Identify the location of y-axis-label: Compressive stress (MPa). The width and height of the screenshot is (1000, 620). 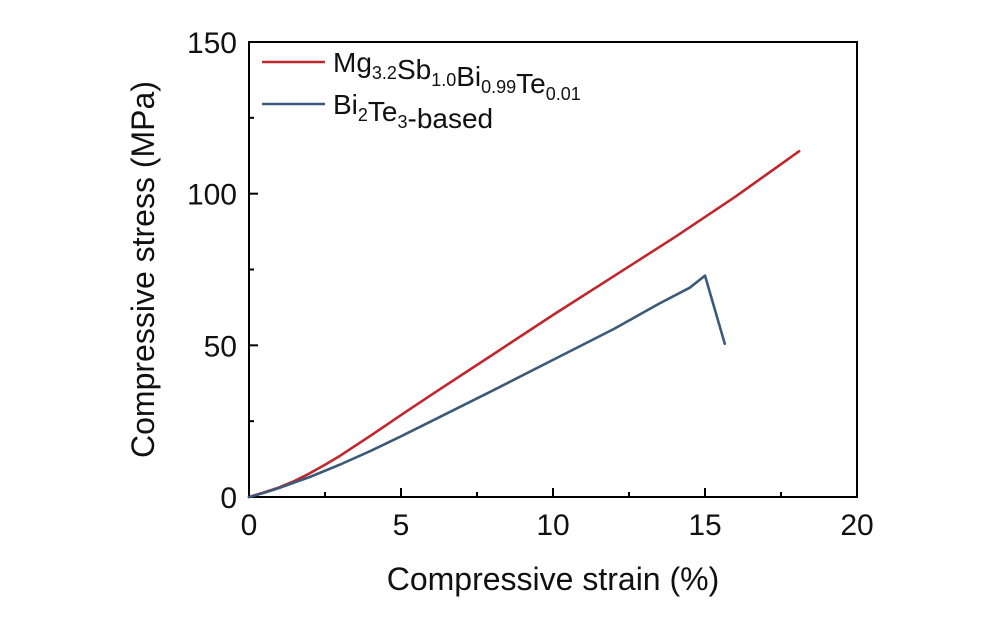
(143, 269).